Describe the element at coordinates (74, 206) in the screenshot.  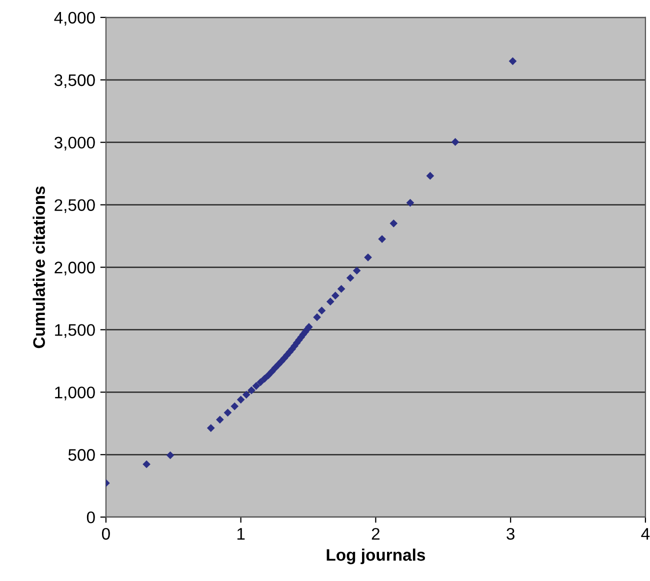
I see `y-tick-label: 2,500` at that location.